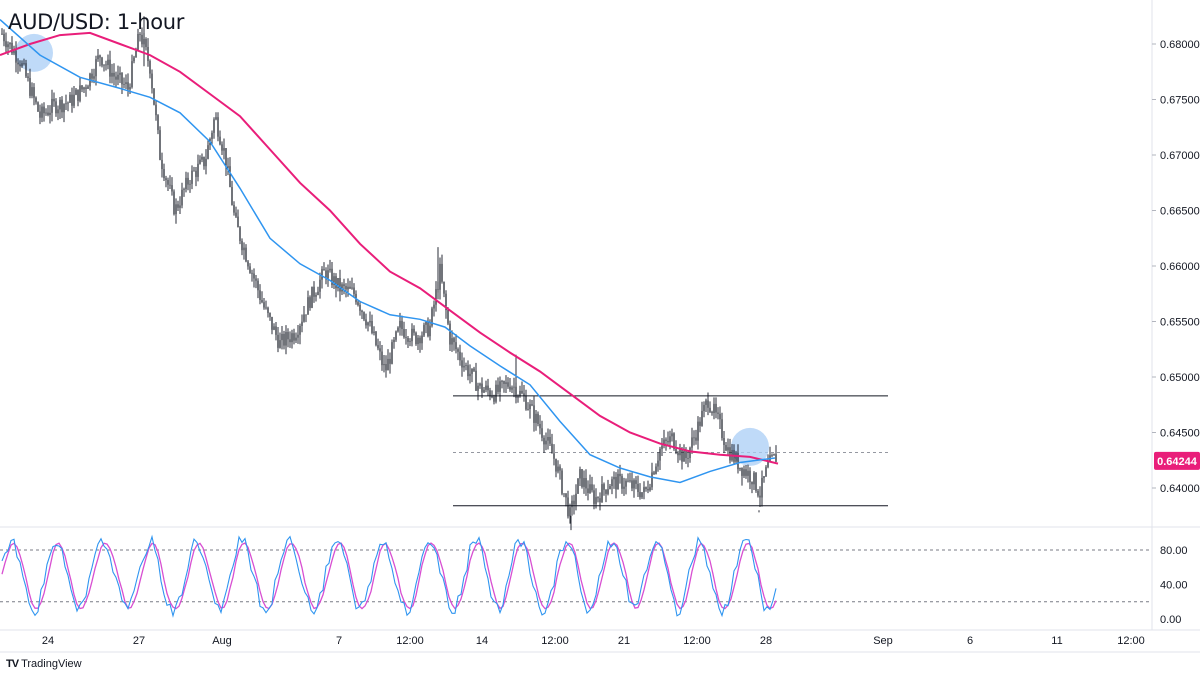  Describe the element at coordinates (1056, 641) in the screenshot. I see `x-tick-label: 11` at that location.